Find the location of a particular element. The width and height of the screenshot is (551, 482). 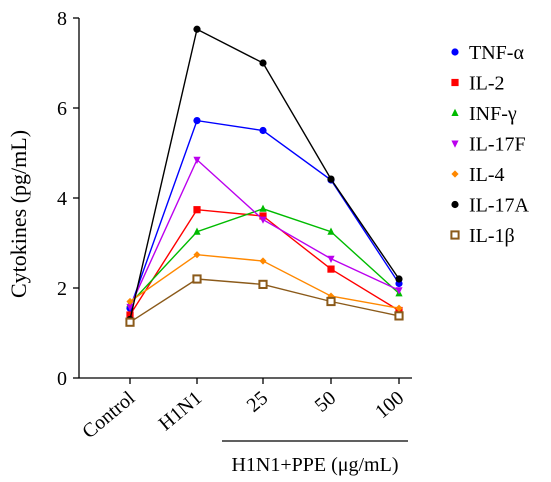

legend-label: TNF-α is located at coordinates (496, 53).